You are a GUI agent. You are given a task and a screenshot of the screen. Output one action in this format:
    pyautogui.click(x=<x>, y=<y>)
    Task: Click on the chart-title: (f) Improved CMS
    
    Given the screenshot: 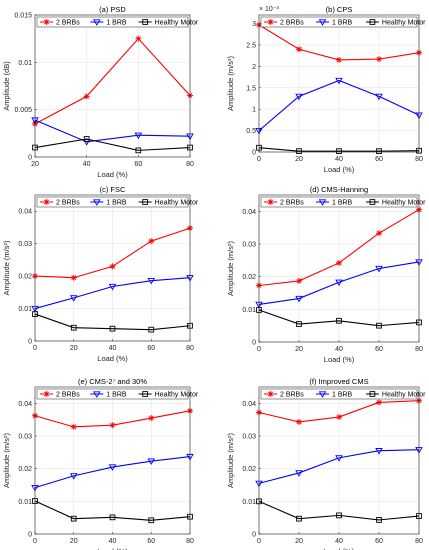 What is the action you would take?
    pyautogui.click(x=338, y=381)
    